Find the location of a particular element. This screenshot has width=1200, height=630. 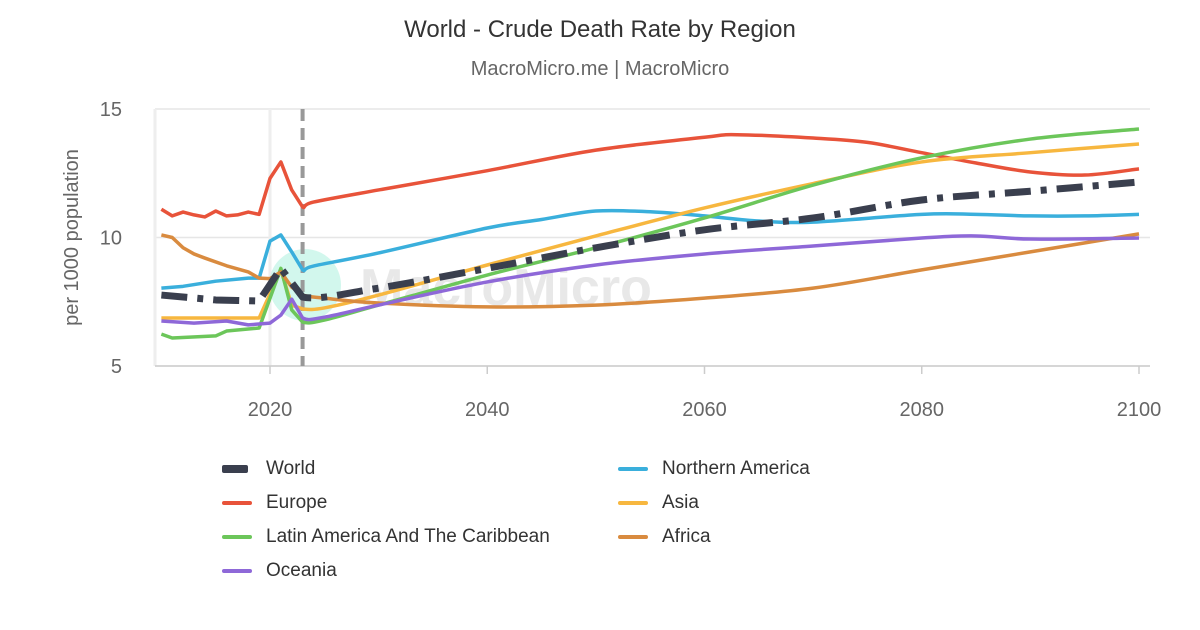

legend-item: World is located at coordinates (420, 469).